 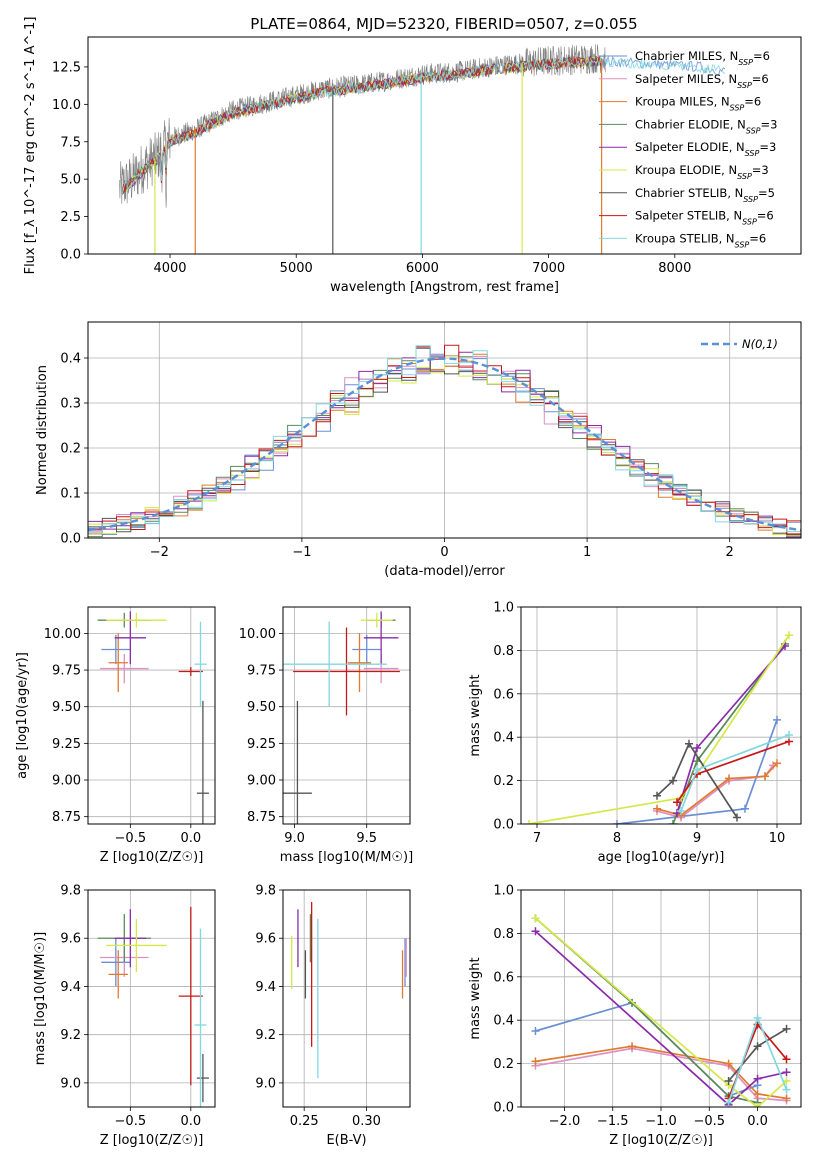 I want to click on ticks: 0.25 0.30 9.0 9.2 9.4 9.6 9.8, so click(x=318, y=1007).